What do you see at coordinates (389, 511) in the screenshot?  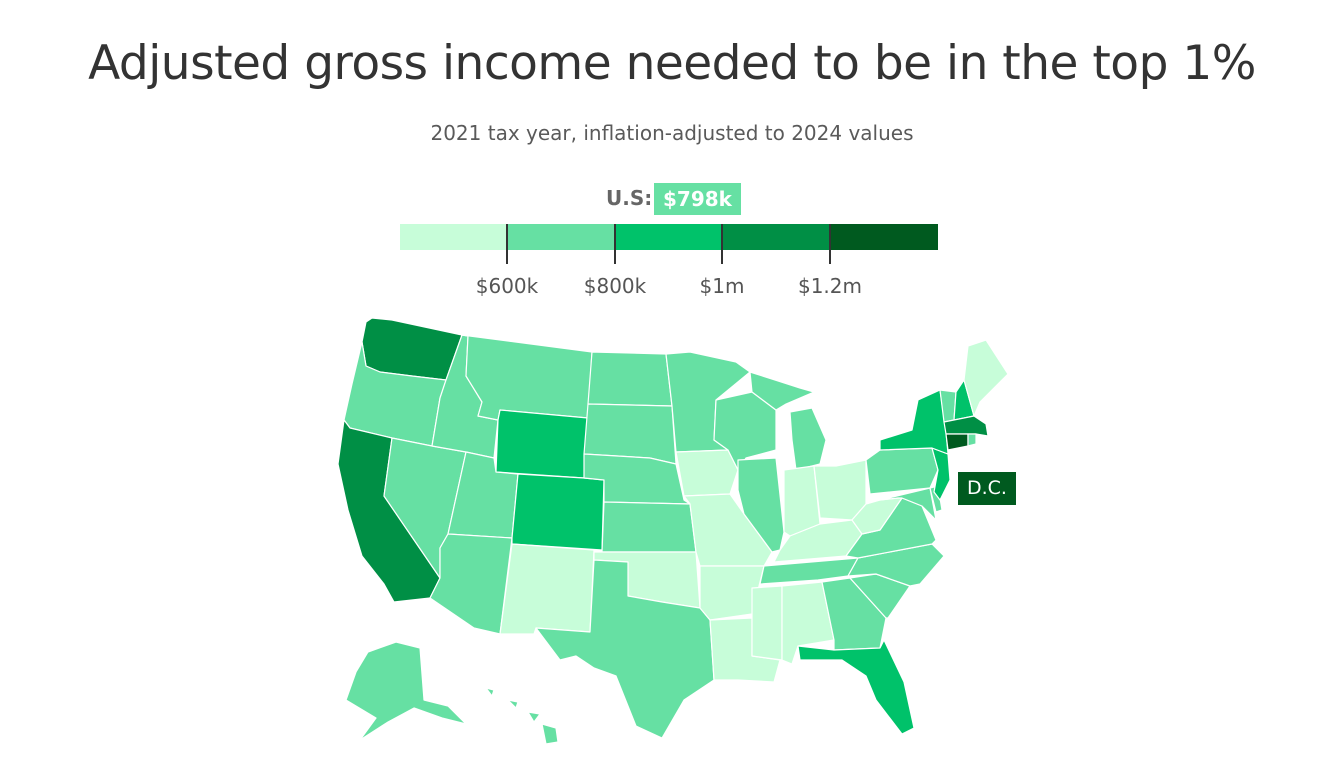 I see `state-ca` at bounding box center [389, 511].